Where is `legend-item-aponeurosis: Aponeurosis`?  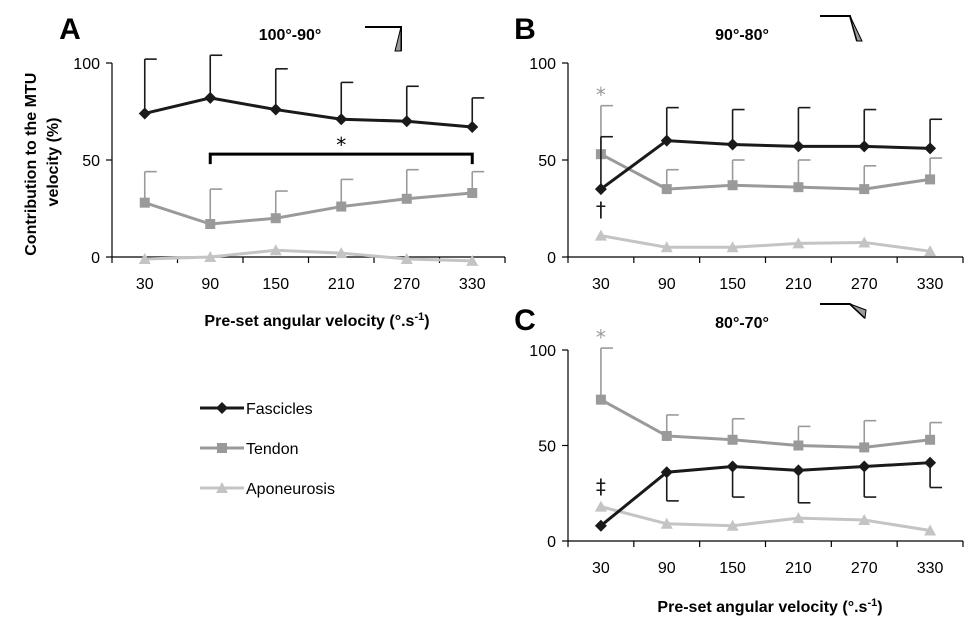 legend-item-aponeurosis: Aponeurosis is located at coordinates (267, 489).